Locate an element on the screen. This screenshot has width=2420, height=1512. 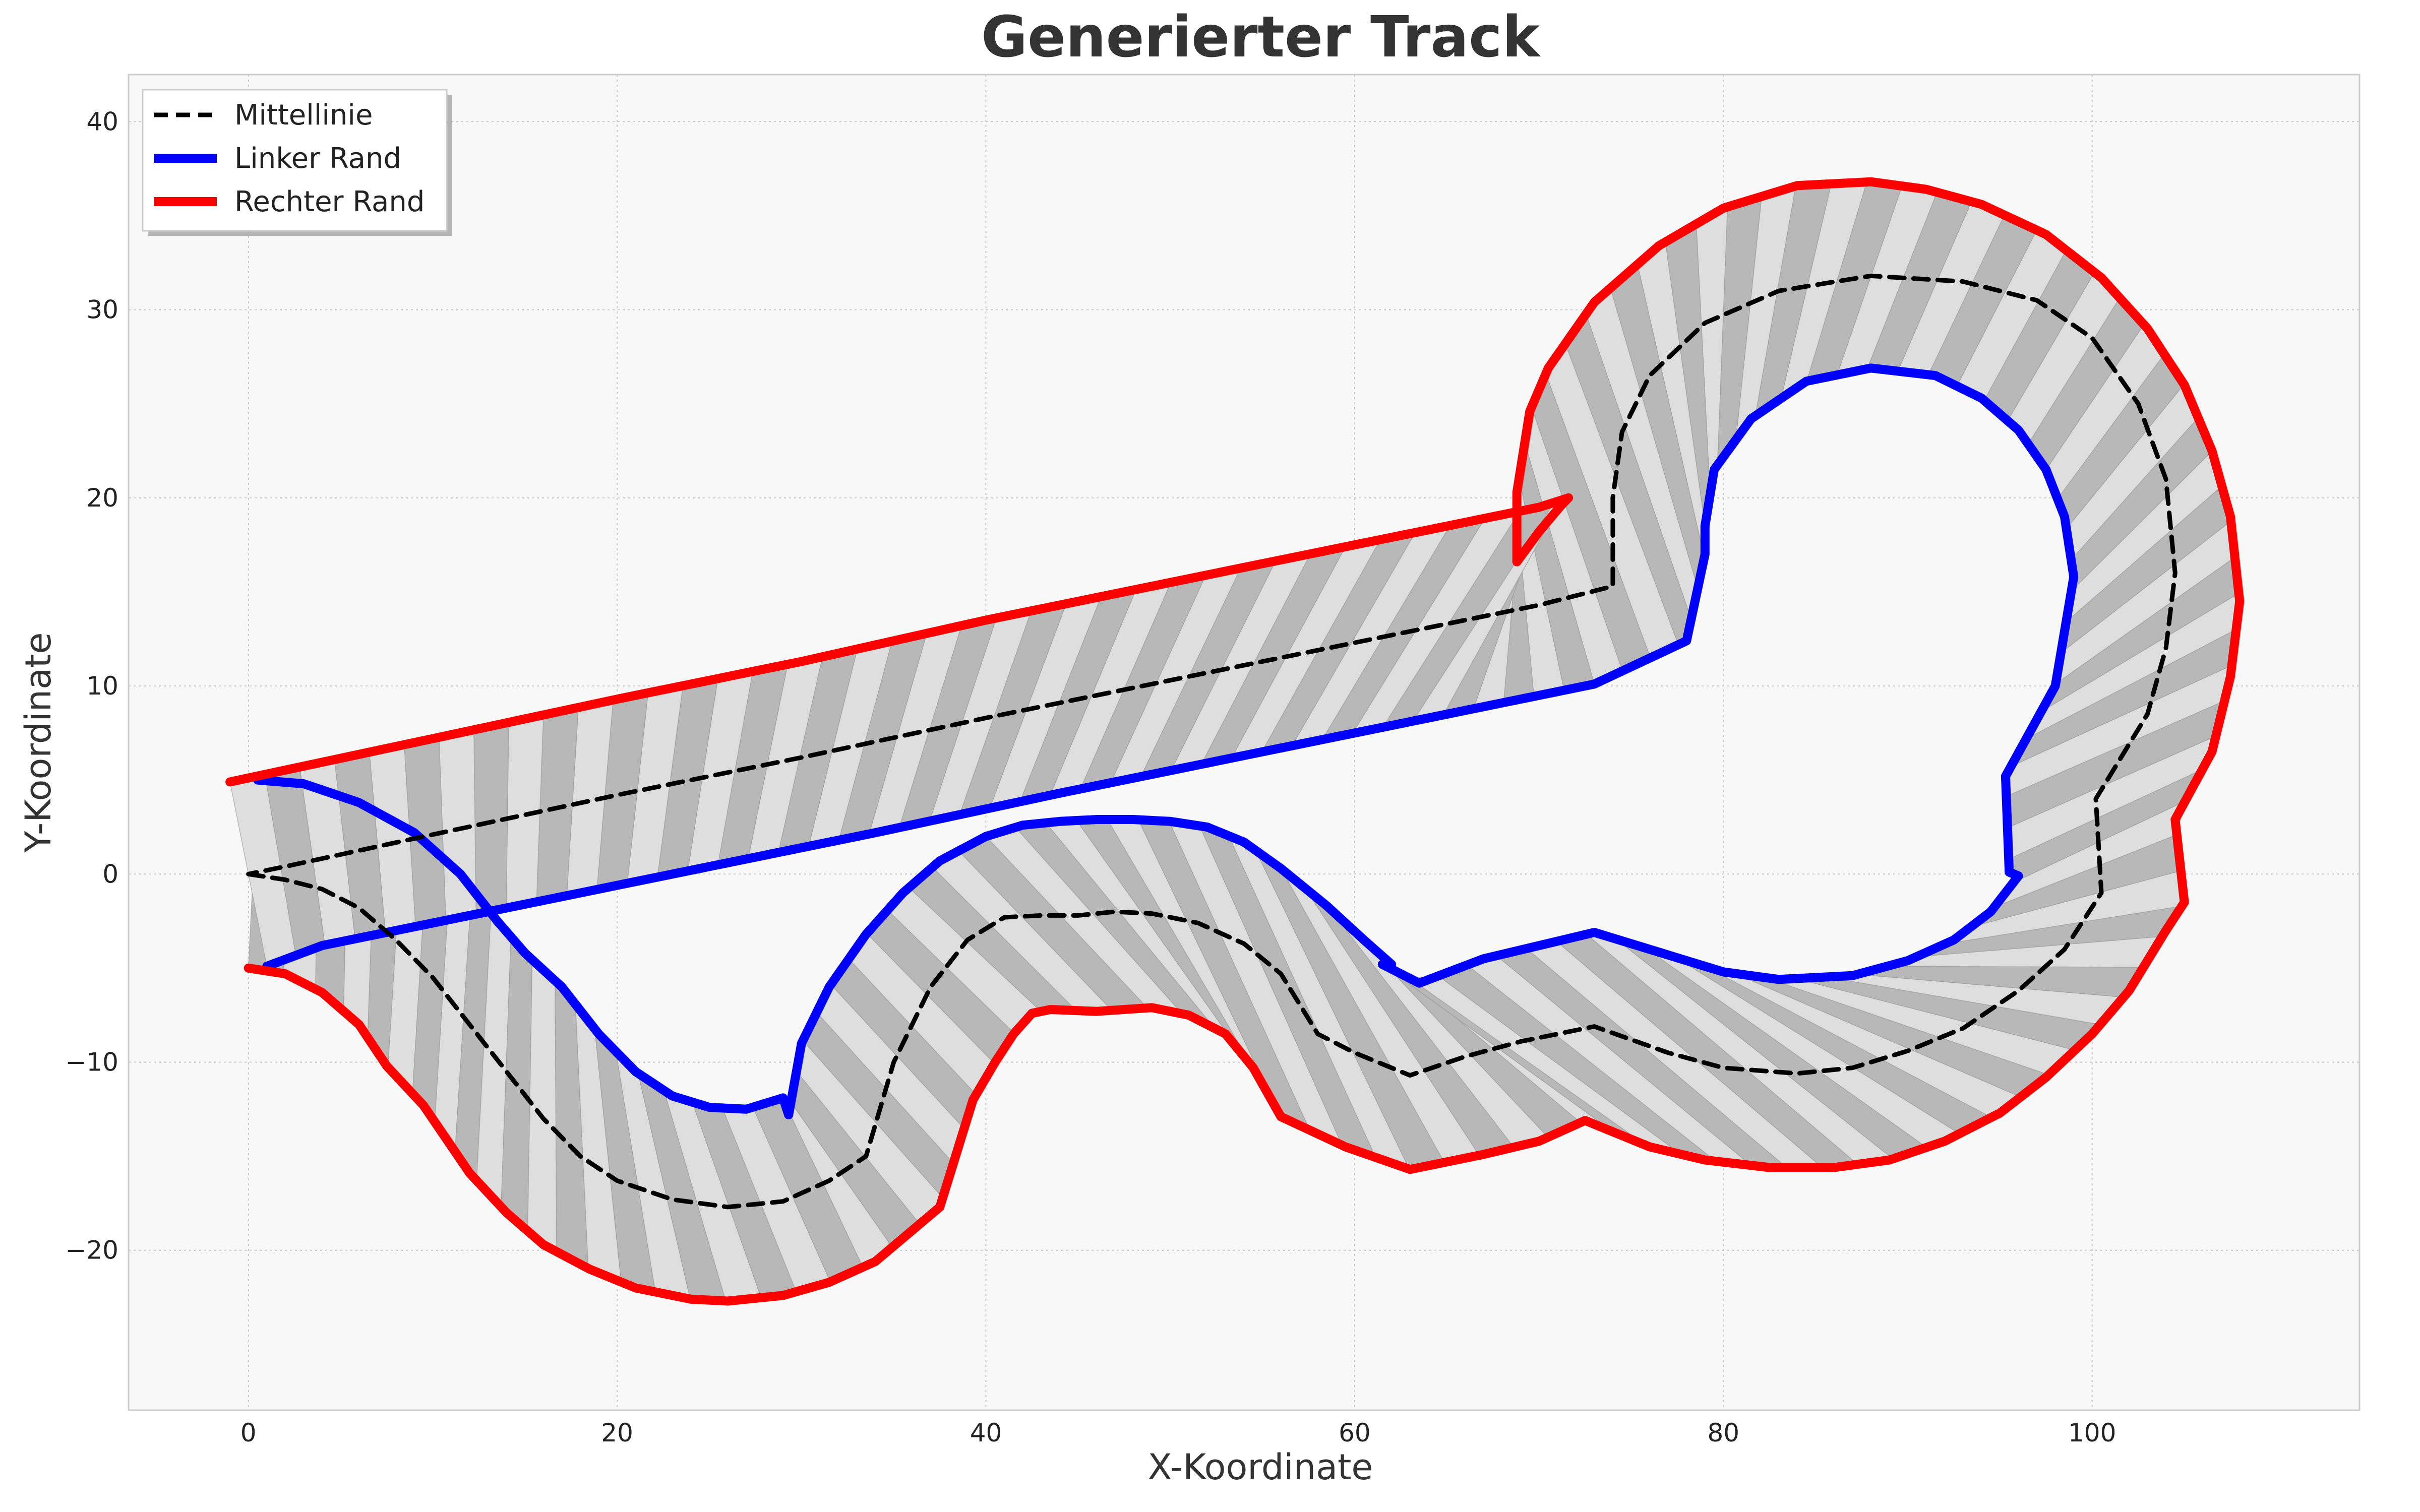
x-axis-label: X-Koordinate is located at coordinates (1260, 1467).